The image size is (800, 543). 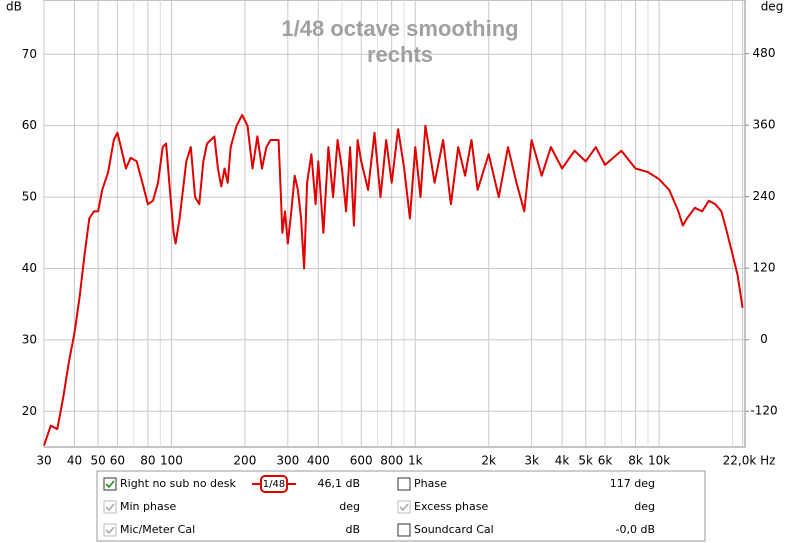 I want to click on x-tick-label: 4k, so click(x=562, y=461).